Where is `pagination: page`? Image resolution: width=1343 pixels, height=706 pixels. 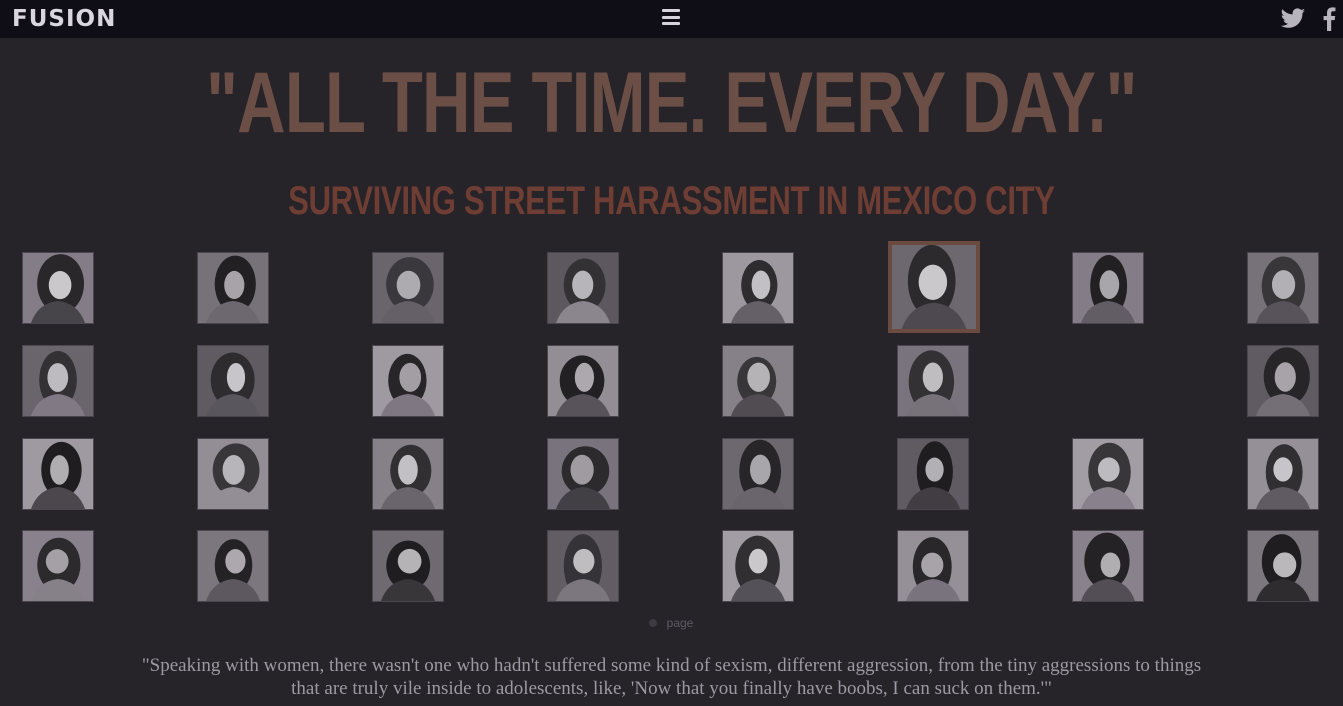
pagination: page is located at coordinates (671, 623).